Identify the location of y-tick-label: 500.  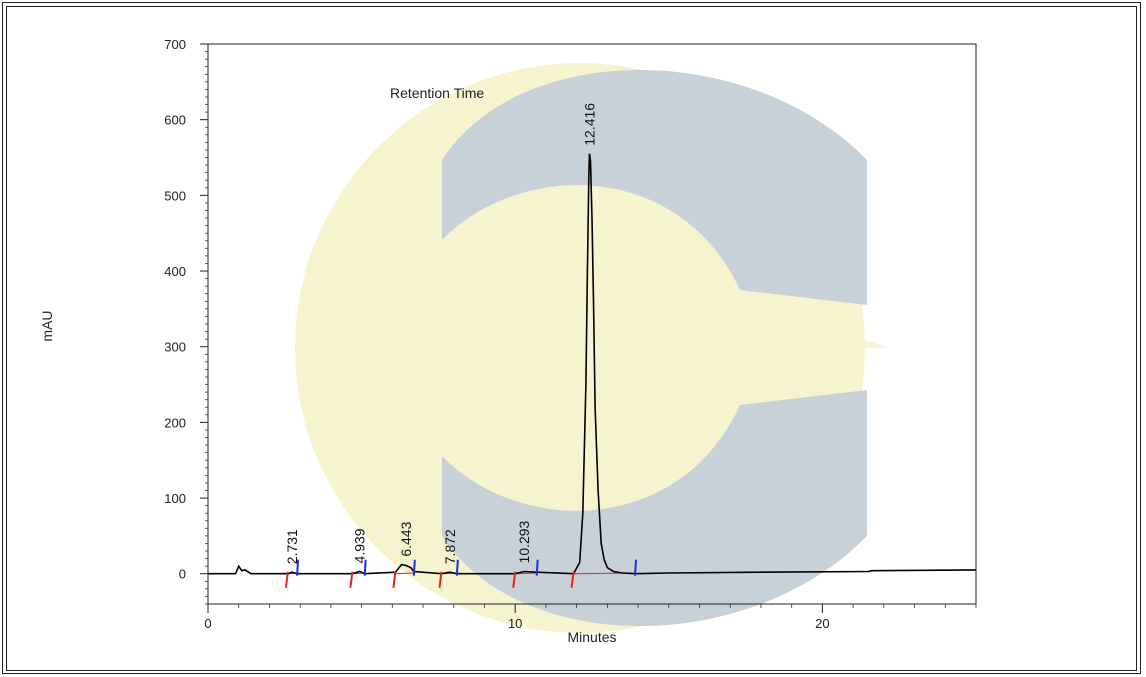
(175, 195).